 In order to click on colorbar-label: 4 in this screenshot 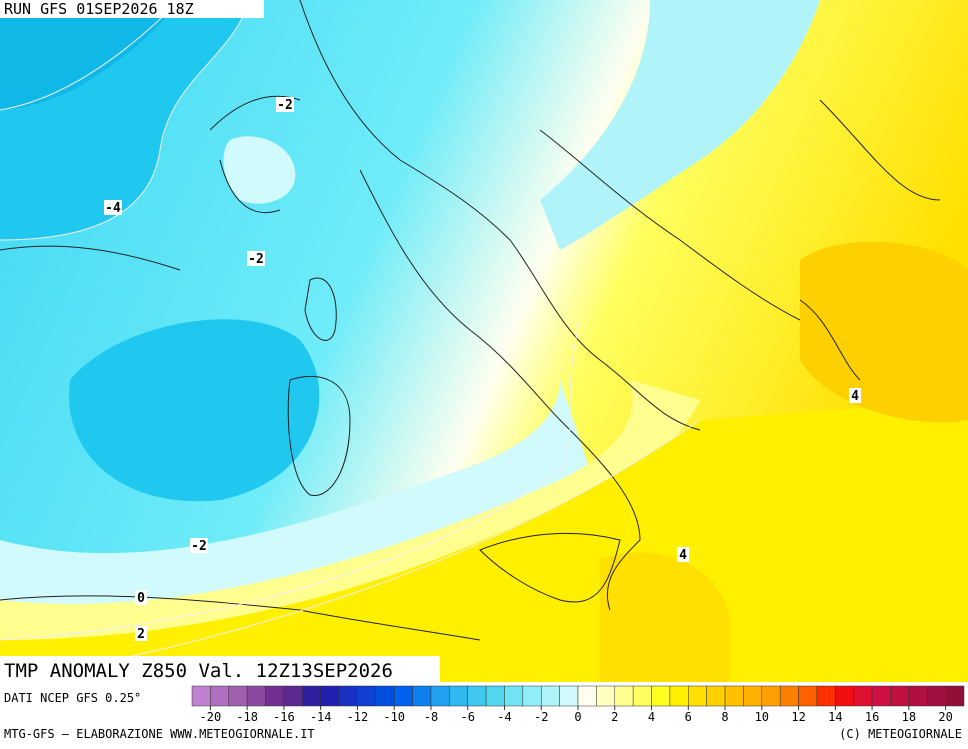, I will do `click(651, 717)`.